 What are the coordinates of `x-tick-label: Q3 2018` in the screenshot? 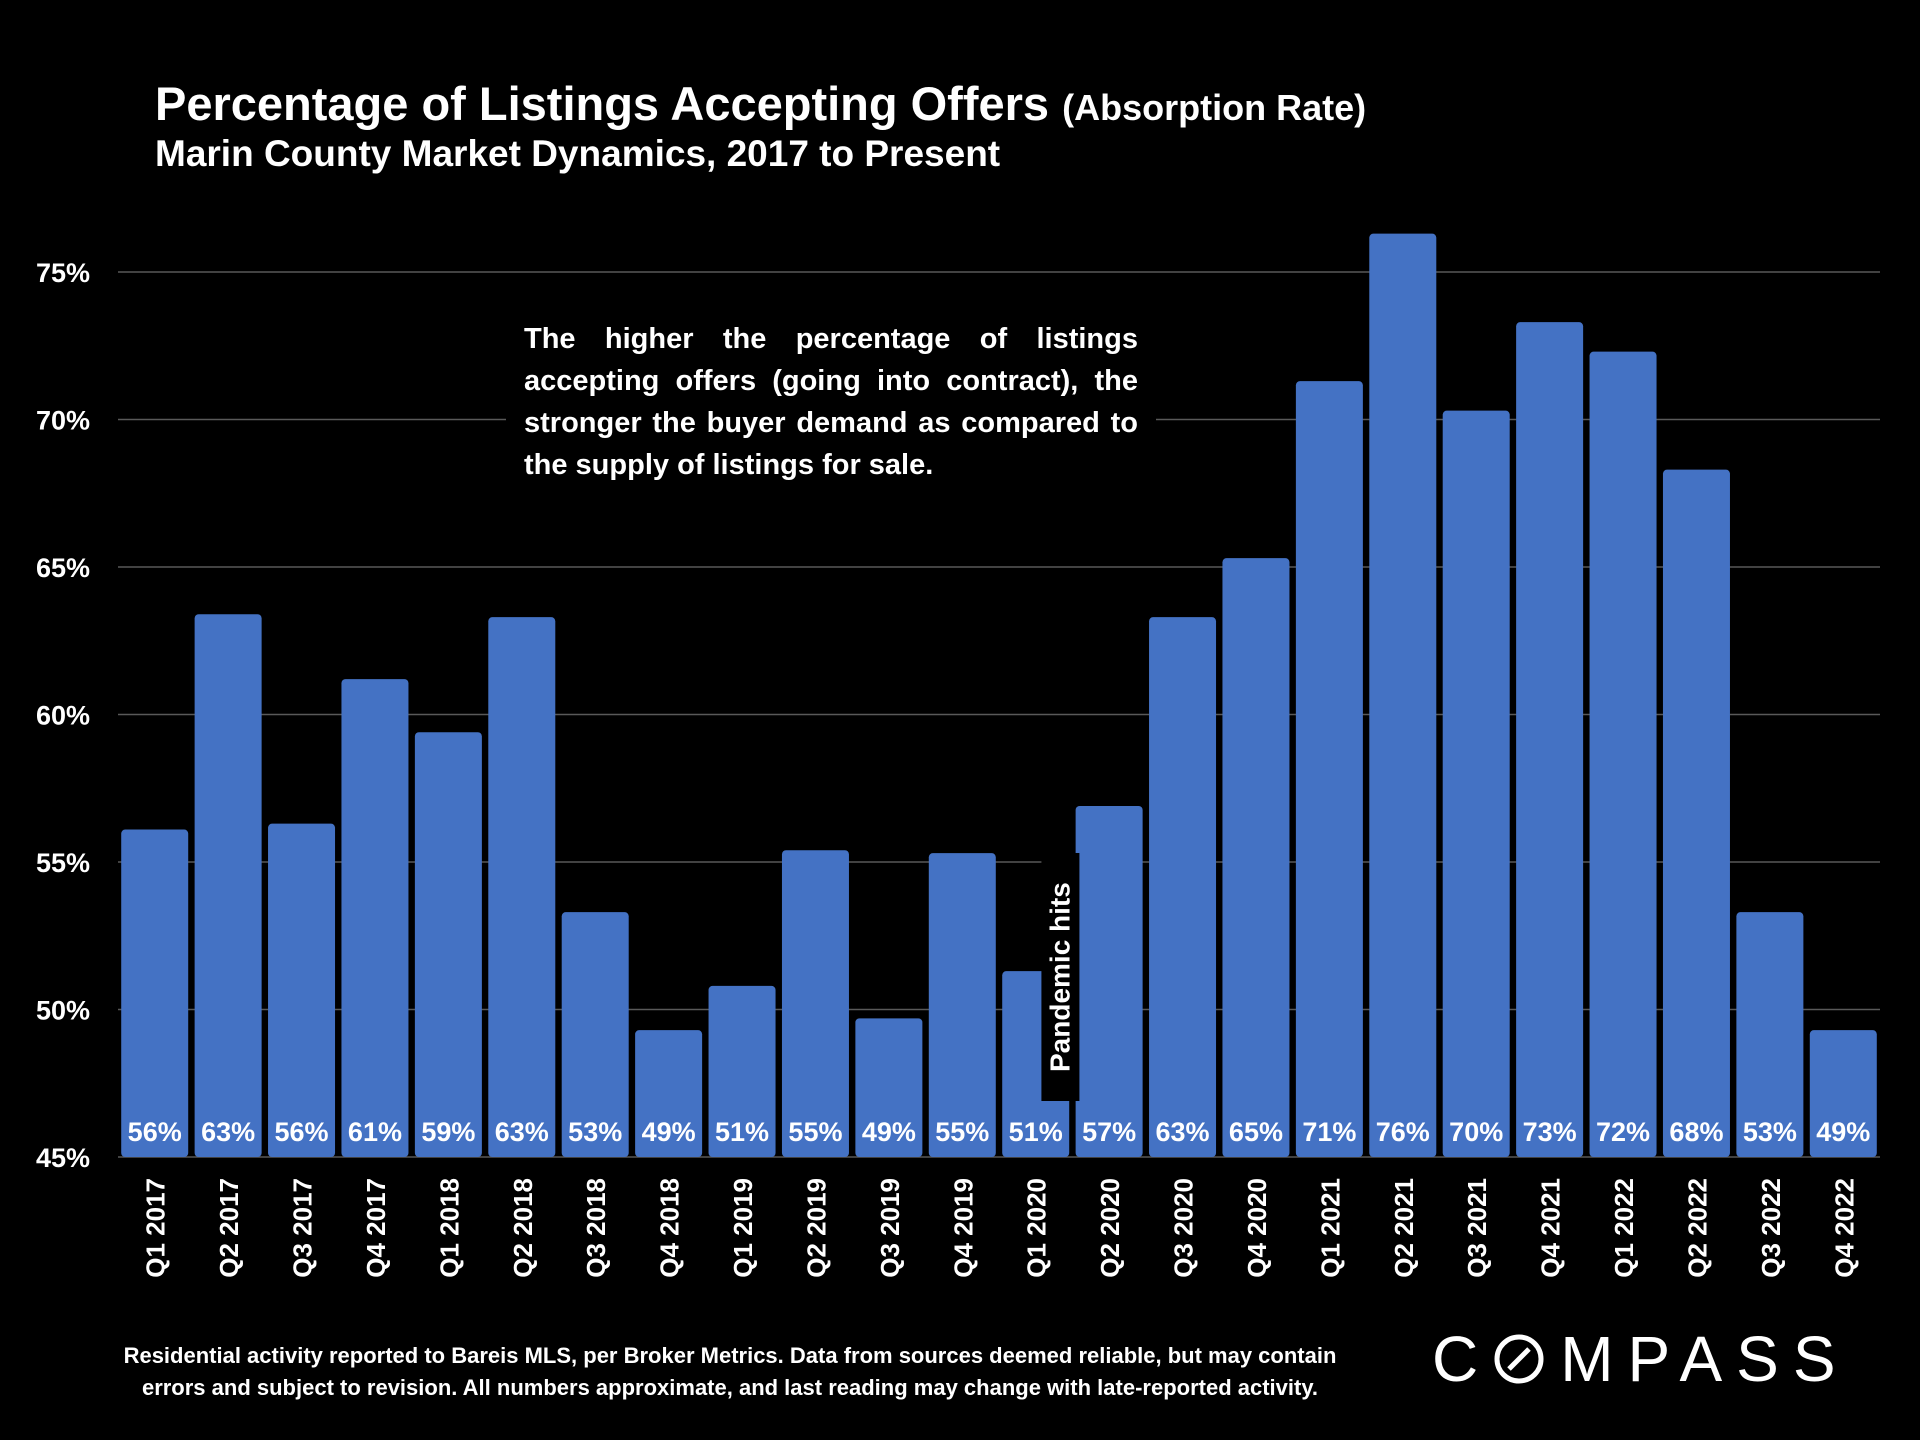 It's located at (596, 1228).